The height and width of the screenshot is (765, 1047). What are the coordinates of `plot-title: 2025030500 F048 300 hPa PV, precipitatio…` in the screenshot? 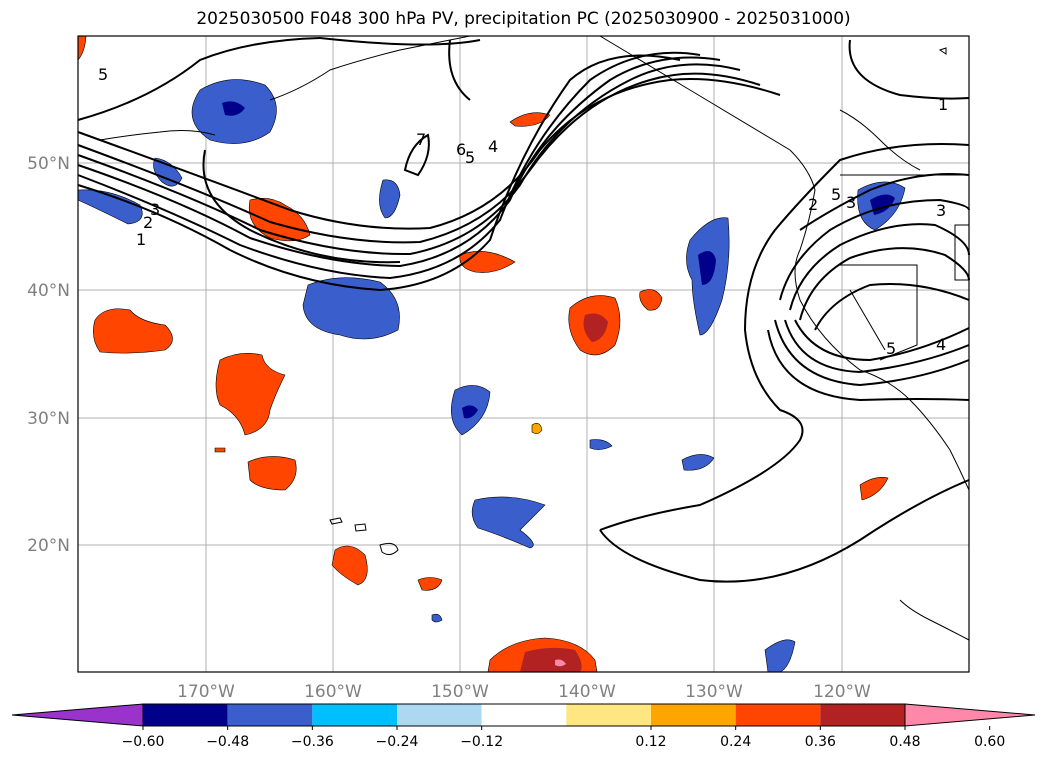 It's located at (523, 19).